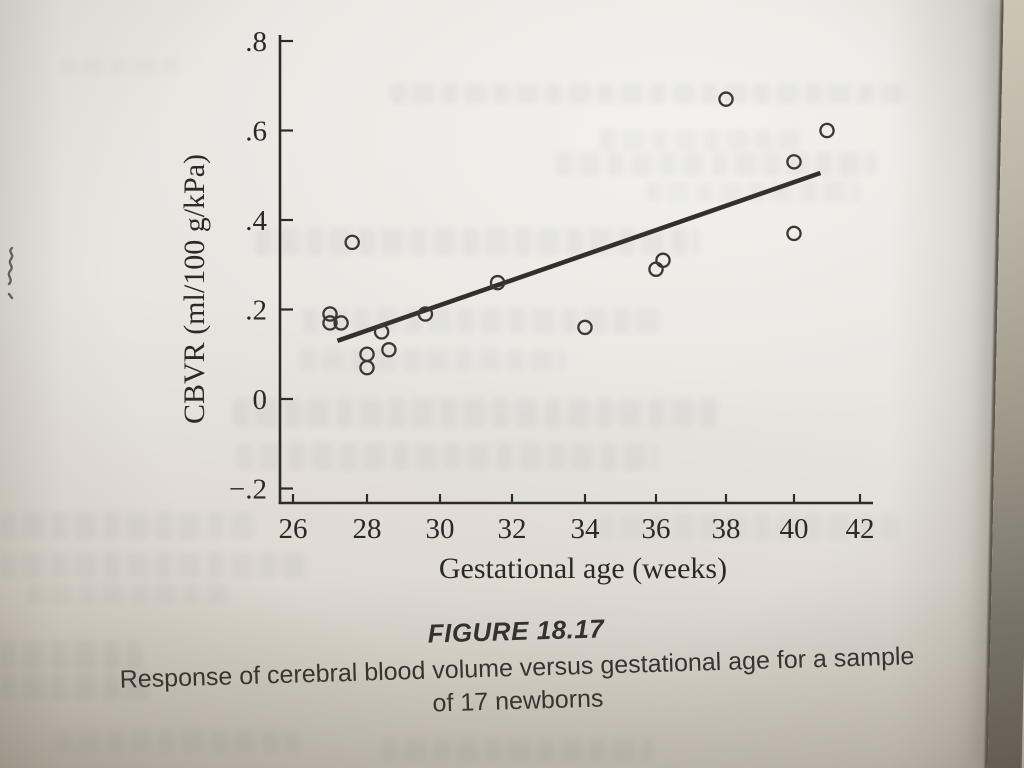 The width and height of the screenshot is (1024, 768). What do you see at coordinates (293, 529) in the screenshot?
I see `x-tick-label: 26` at bounding box center [293, 529].